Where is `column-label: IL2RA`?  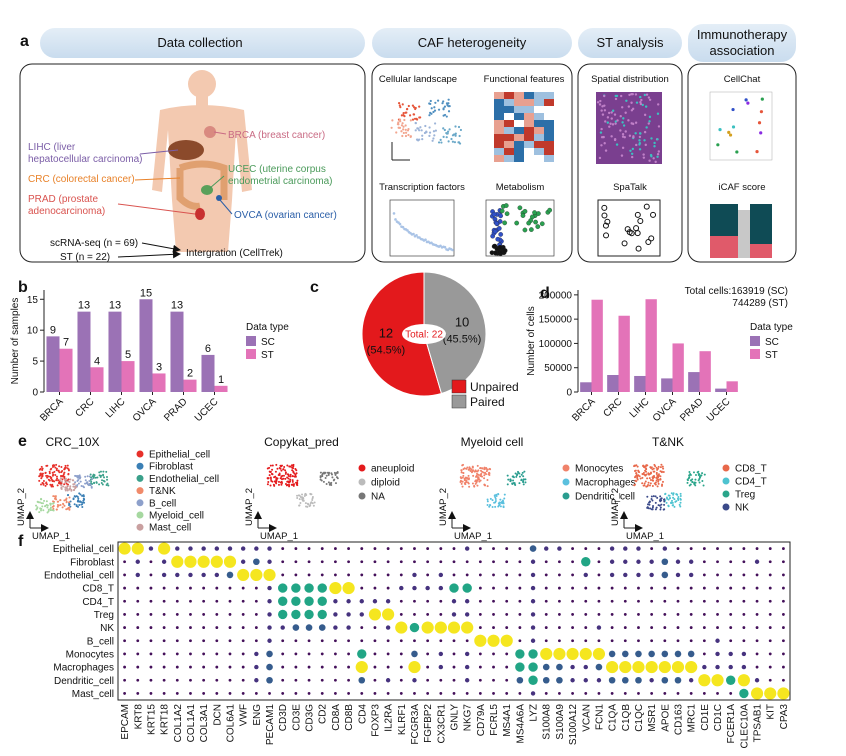
column-label: IL2RA is located at coordinates (389, 718).